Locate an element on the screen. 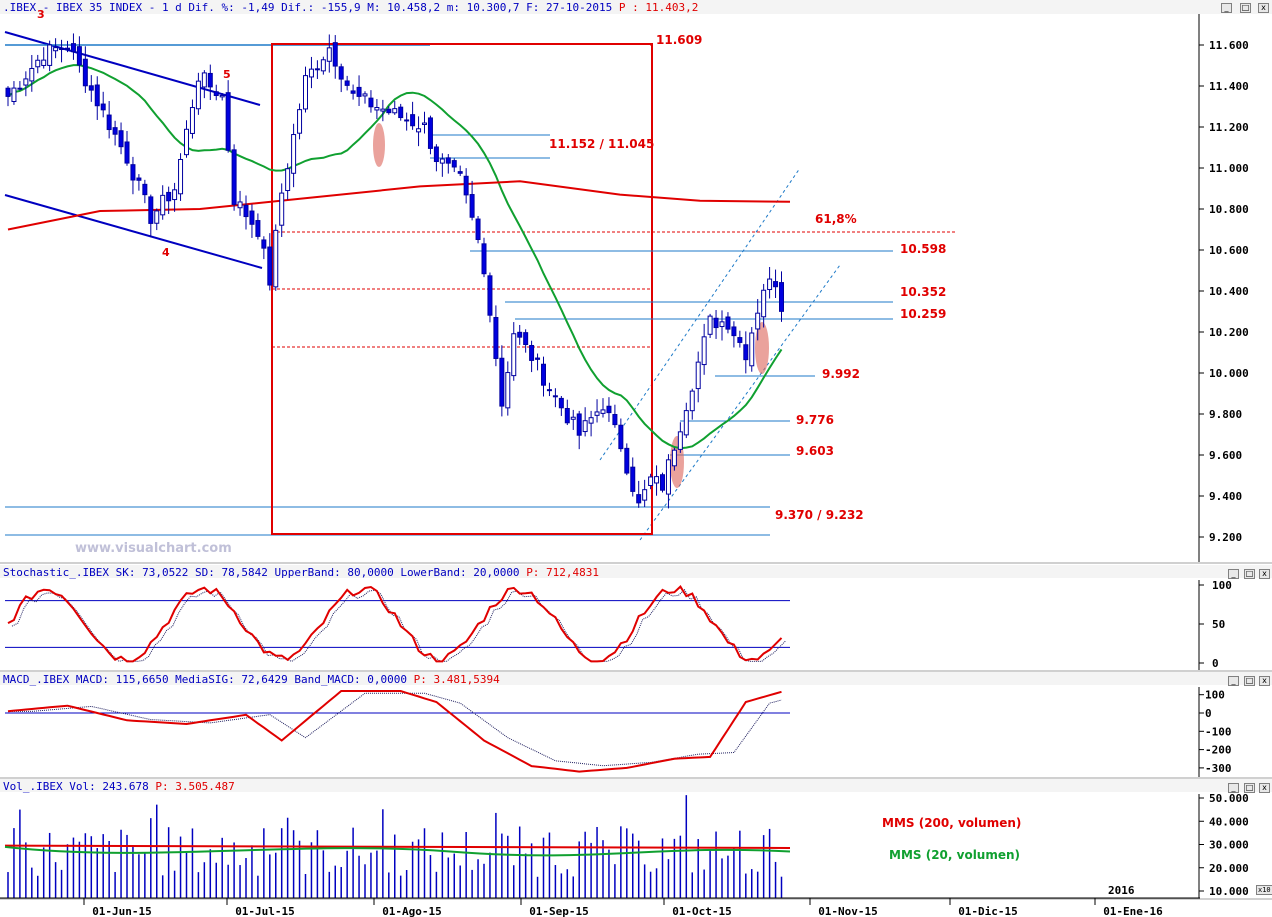 The image size is (1272, 917). macd-tick-label: 0 is located at coordinates (1208, 713).